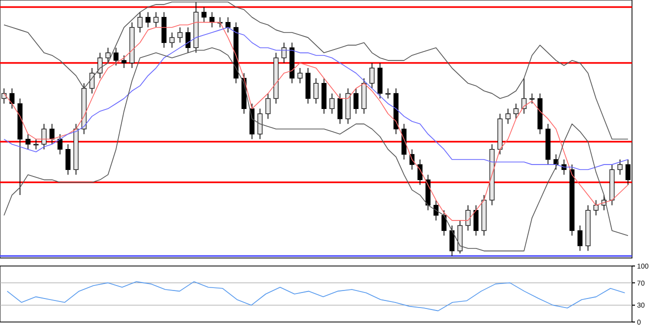 Image resolution: width=670 pixels, height=335 pixels. What do you see at coordinates (316, 296) in the screenshot?
I see `line-series` at bounding box center [316, 296].